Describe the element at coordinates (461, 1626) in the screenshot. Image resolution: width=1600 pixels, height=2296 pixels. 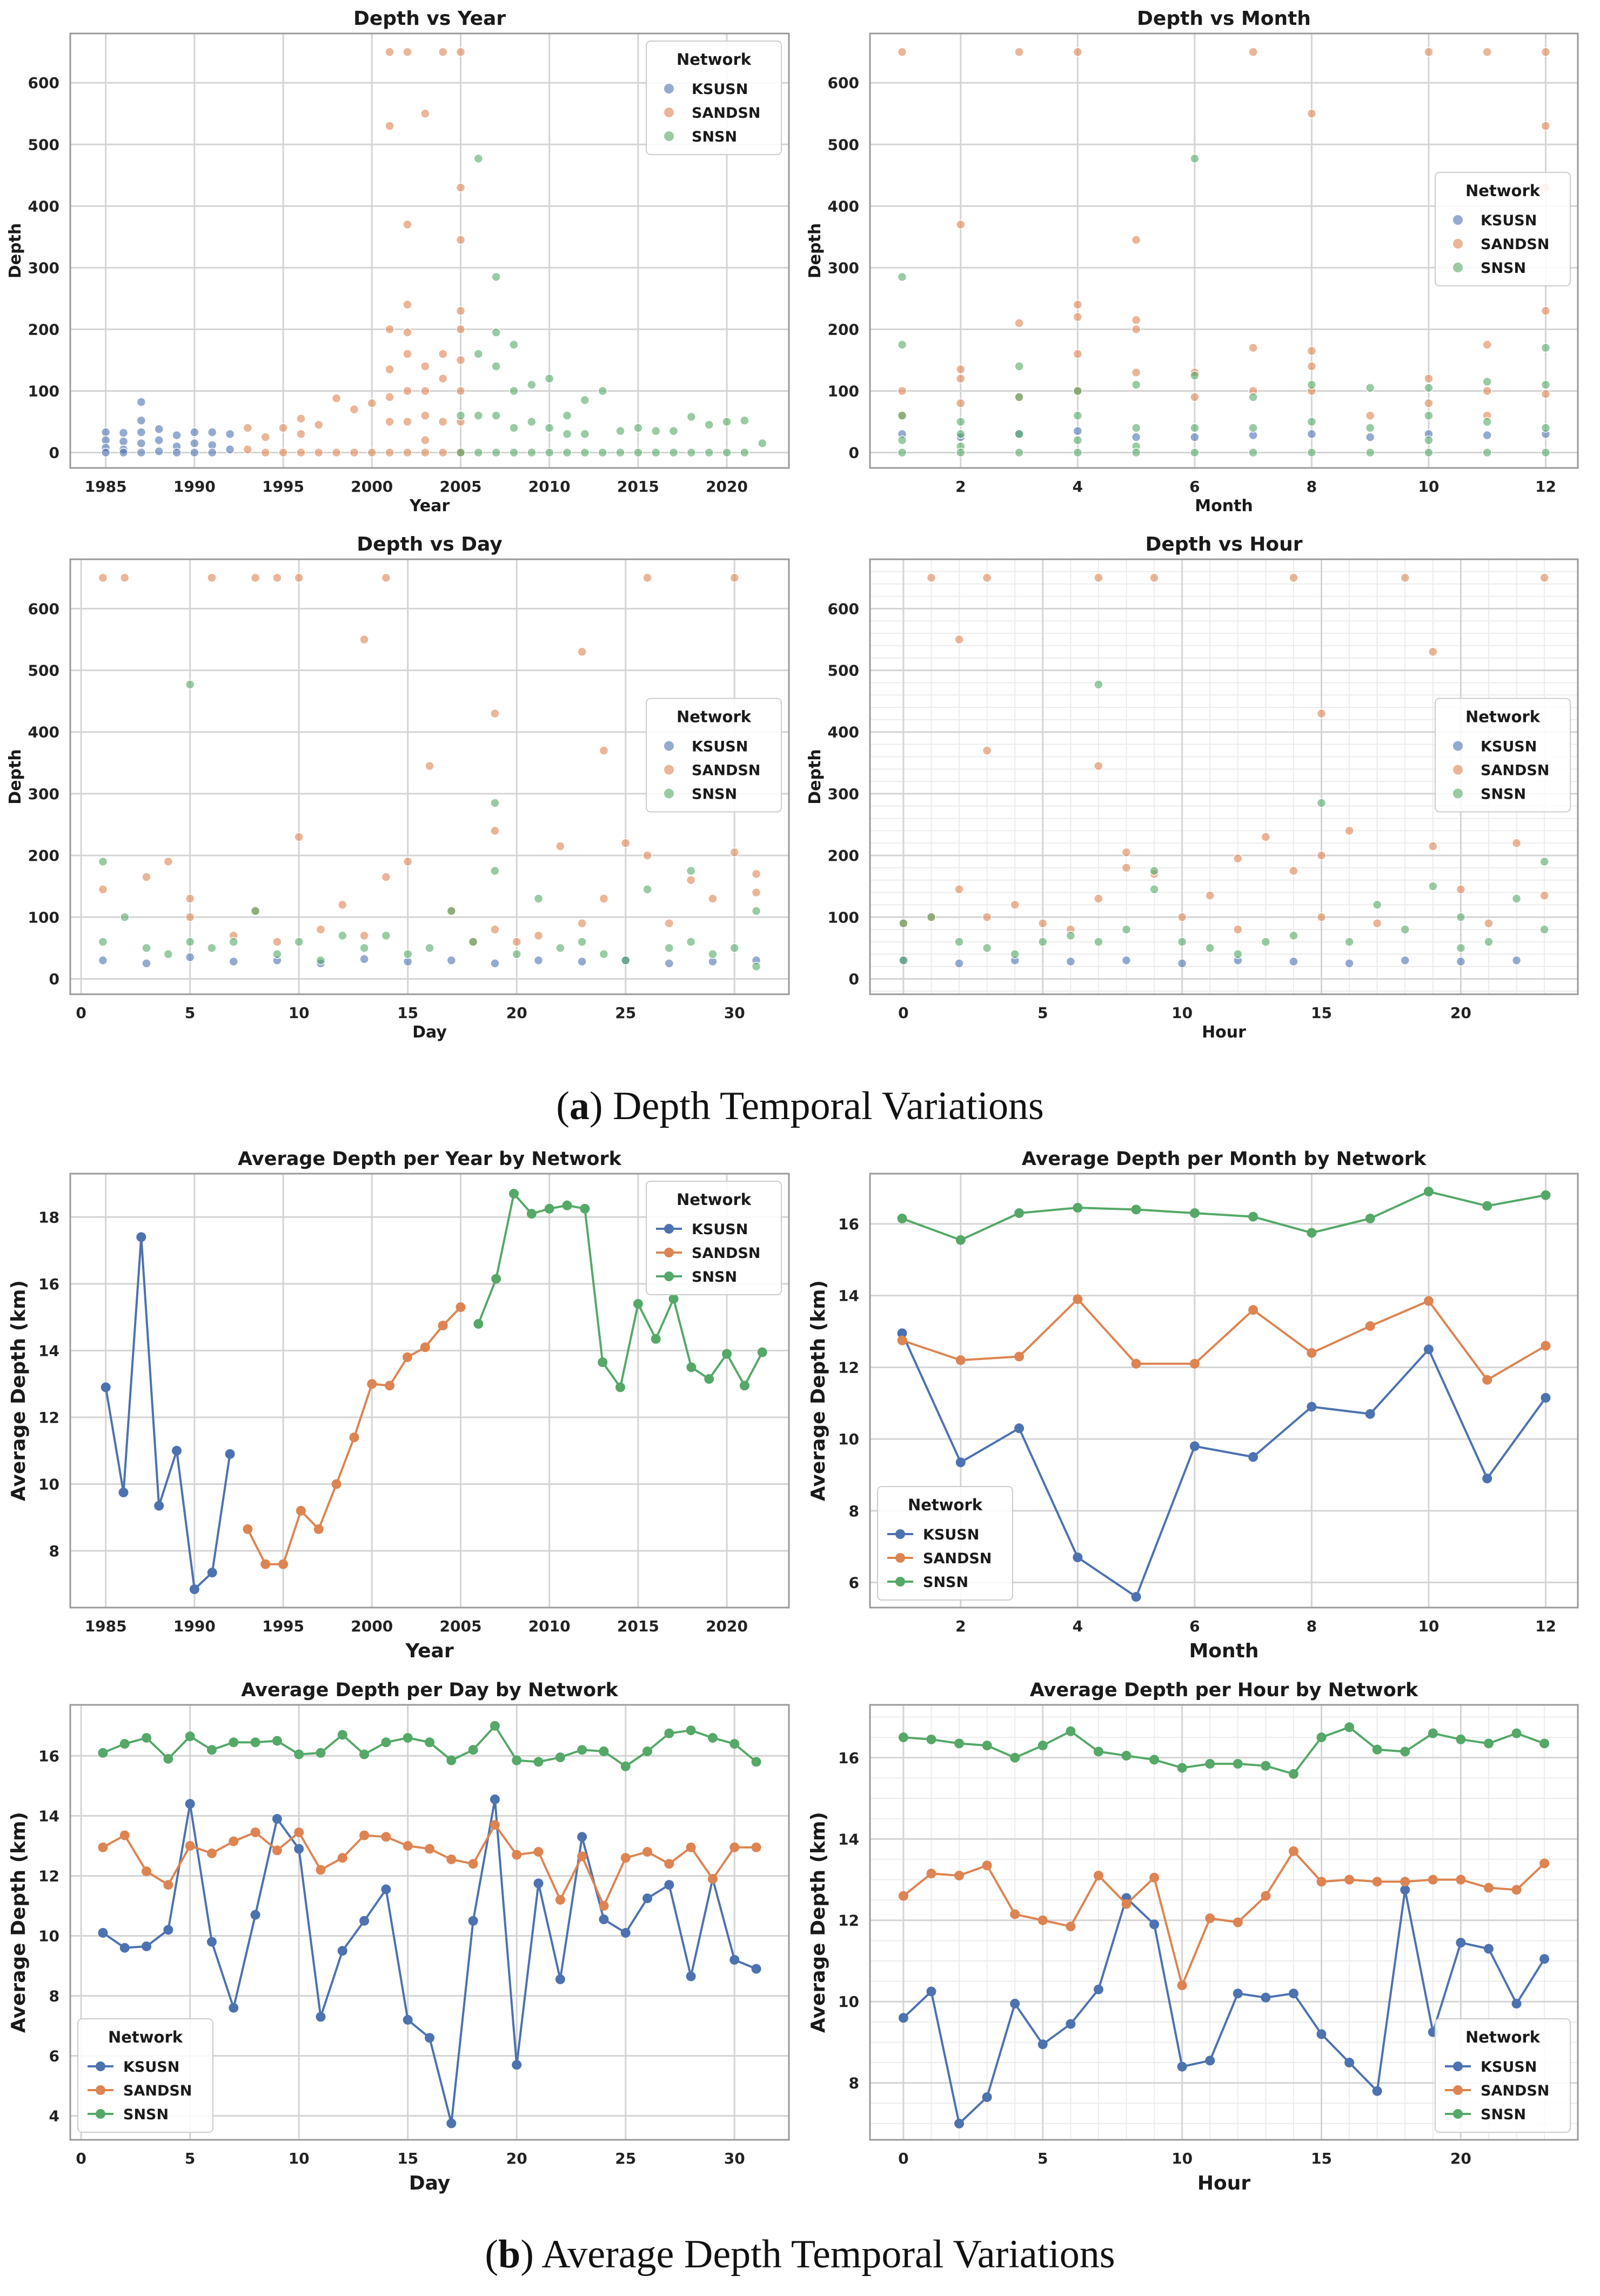
I see `x-tick-label: 2005` at that location.